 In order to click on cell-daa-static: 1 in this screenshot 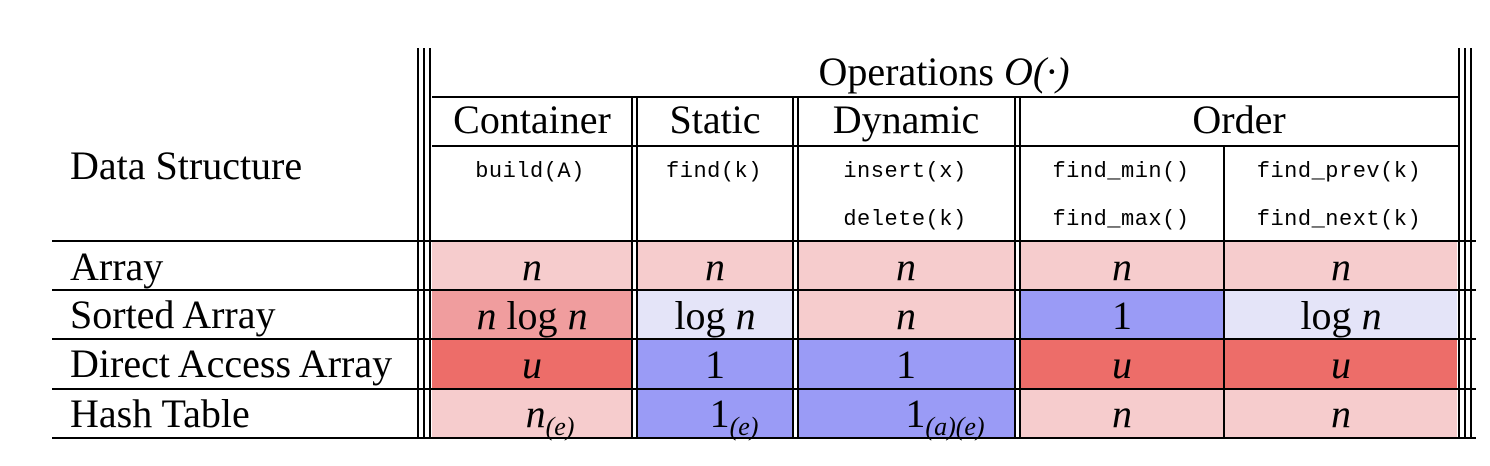, I will do `click(715, 365)`.